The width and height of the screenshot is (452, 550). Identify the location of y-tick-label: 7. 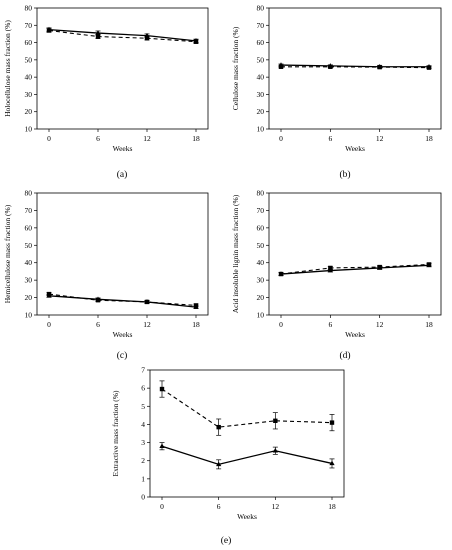
(143, 370).